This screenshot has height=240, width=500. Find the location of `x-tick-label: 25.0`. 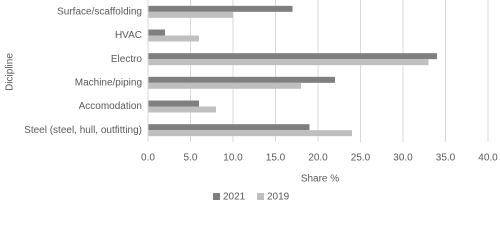

x-tick-label: 25.0 is located at coordinates (361, 158).